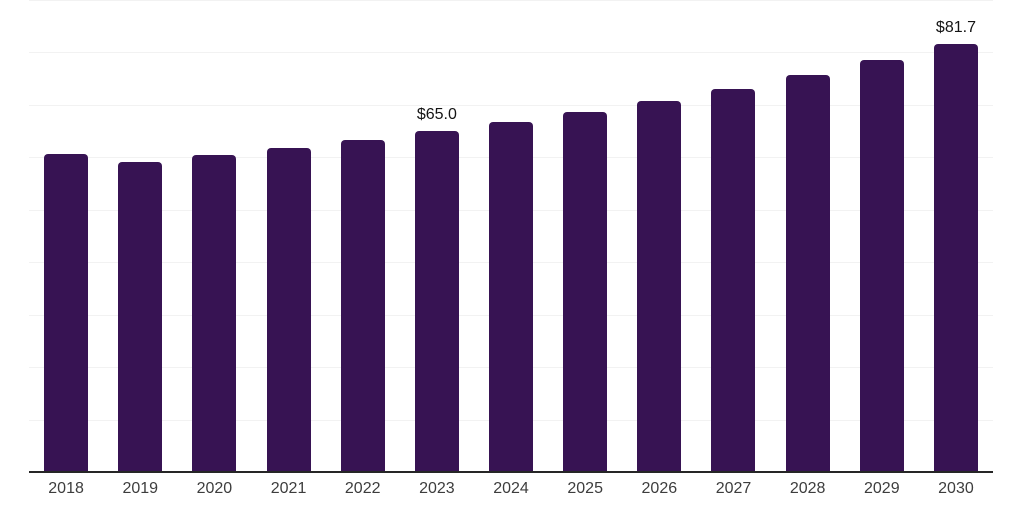  I want to click on bar-2021, so click(288, 310).